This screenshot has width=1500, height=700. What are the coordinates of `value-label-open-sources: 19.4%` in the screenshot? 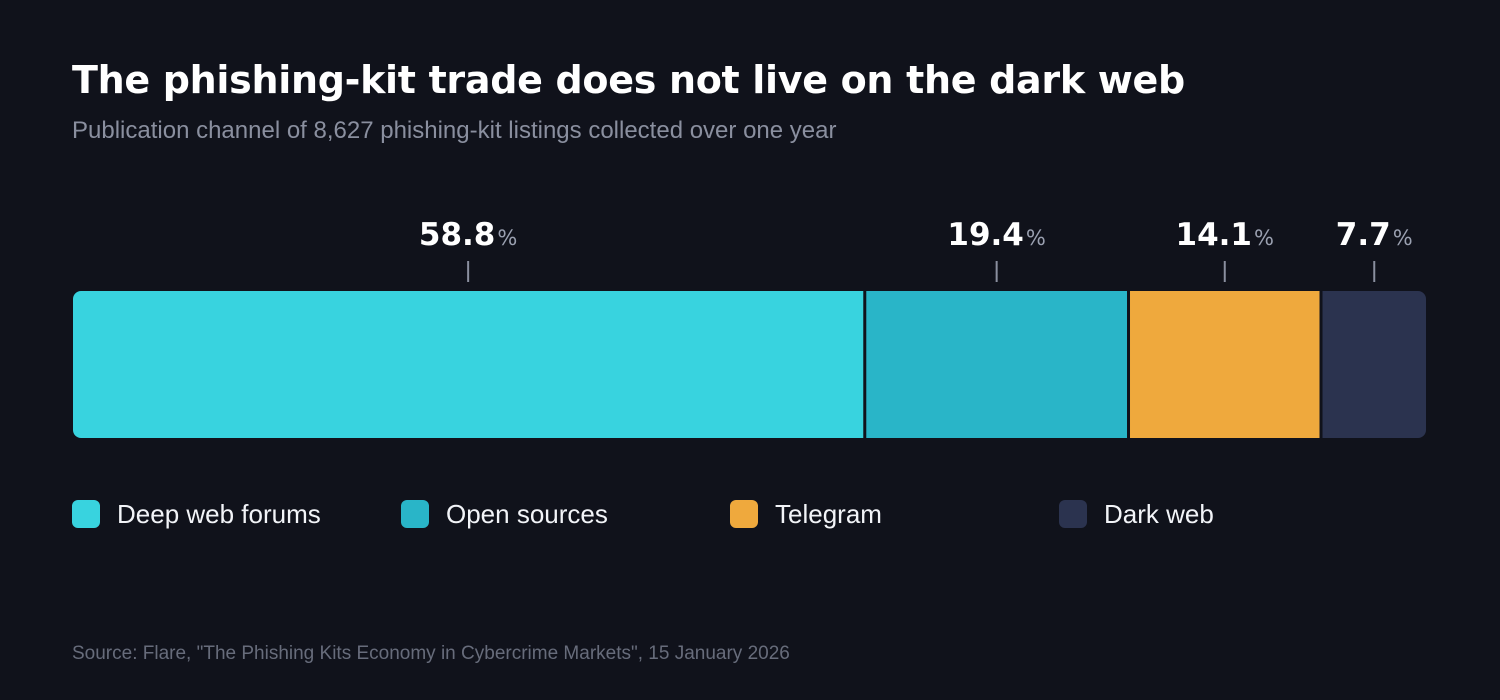 It's located at (996, 235).